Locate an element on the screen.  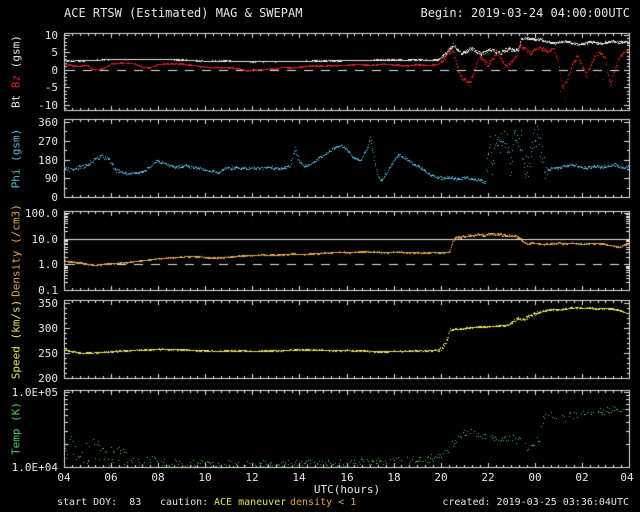
y-tick-label-bt-bz: -10 is located at coordinates (48, 105).